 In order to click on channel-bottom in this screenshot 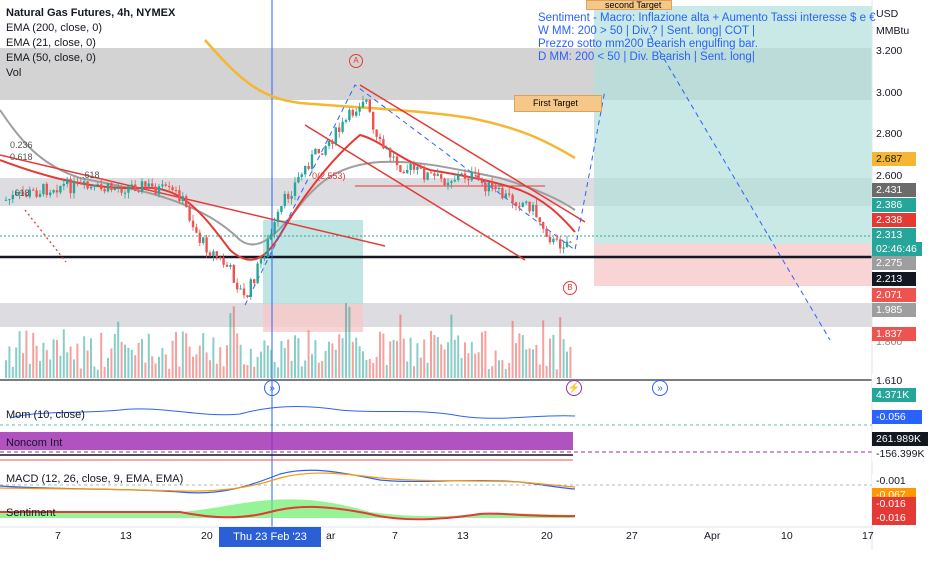, I will do `click(415, 192)`.